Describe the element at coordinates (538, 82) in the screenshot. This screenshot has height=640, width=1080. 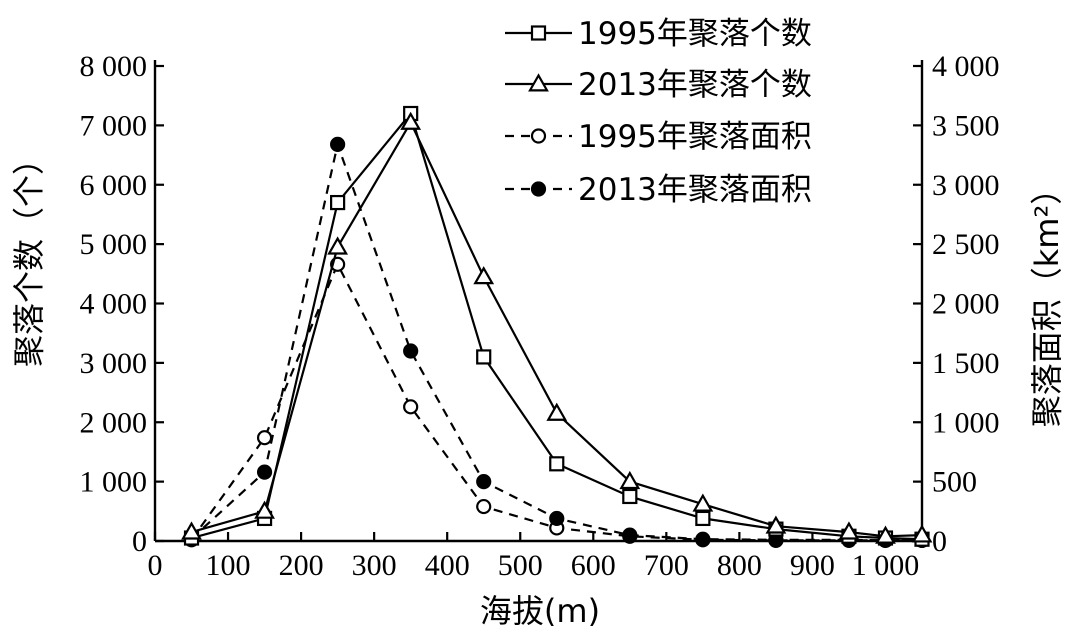
I see `legend-marker-count-2013` at that location.